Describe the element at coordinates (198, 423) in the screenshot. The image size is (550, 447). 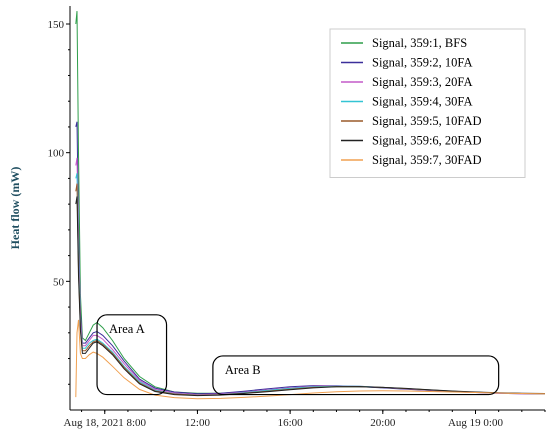
I see `x-tick-label: 12:00` at that location.